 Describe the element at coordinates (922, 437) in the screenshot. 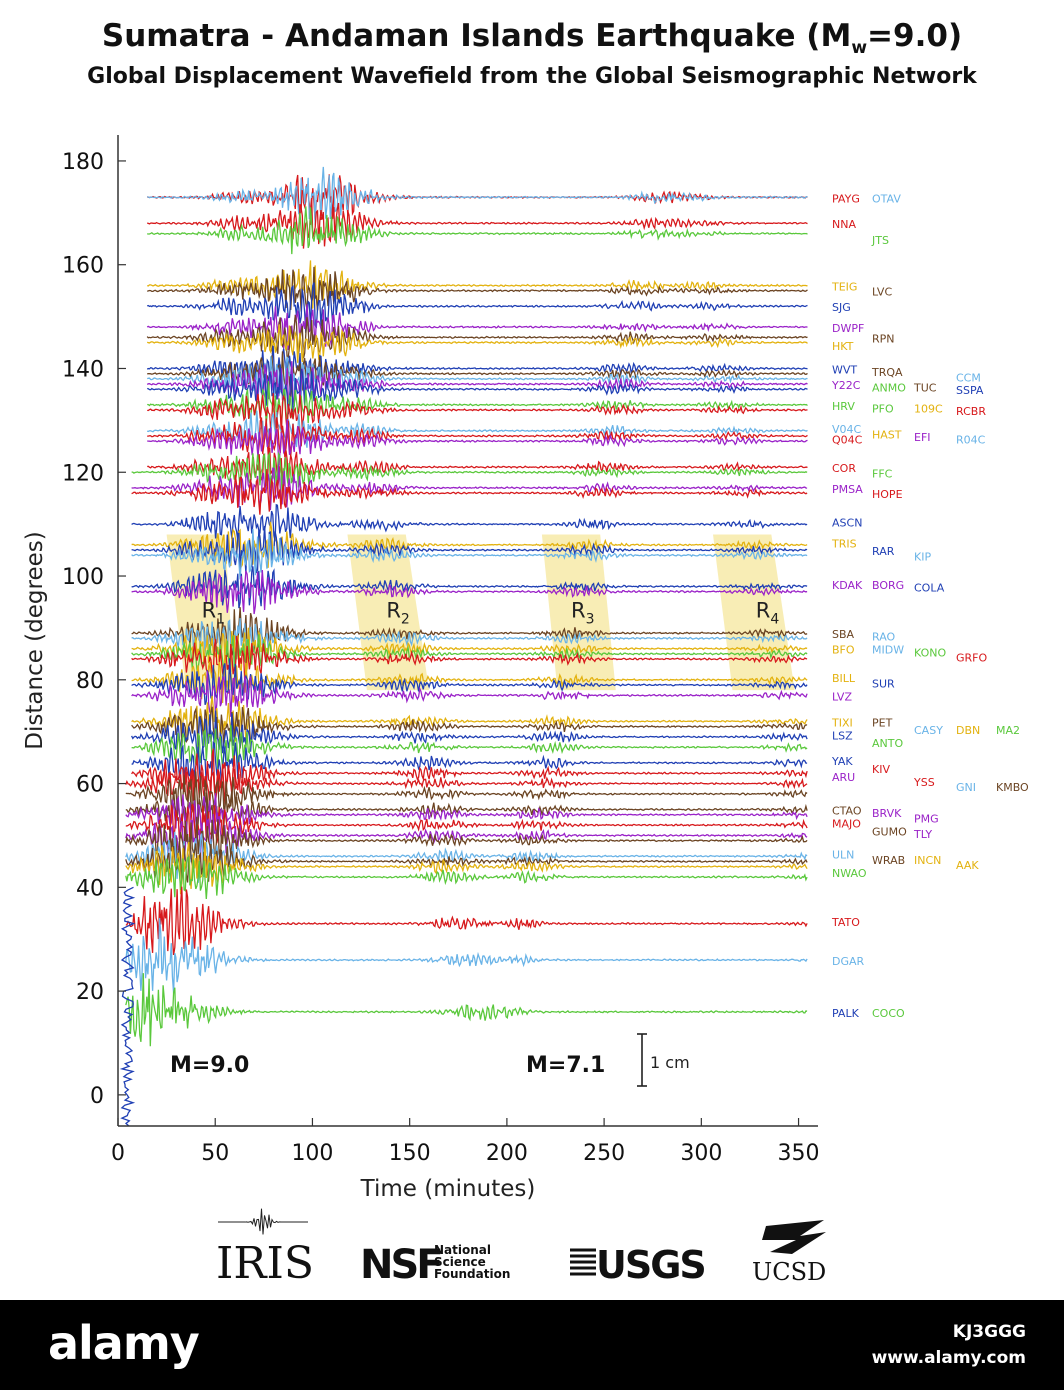

I see `station-label-efi: EFI` at that location.